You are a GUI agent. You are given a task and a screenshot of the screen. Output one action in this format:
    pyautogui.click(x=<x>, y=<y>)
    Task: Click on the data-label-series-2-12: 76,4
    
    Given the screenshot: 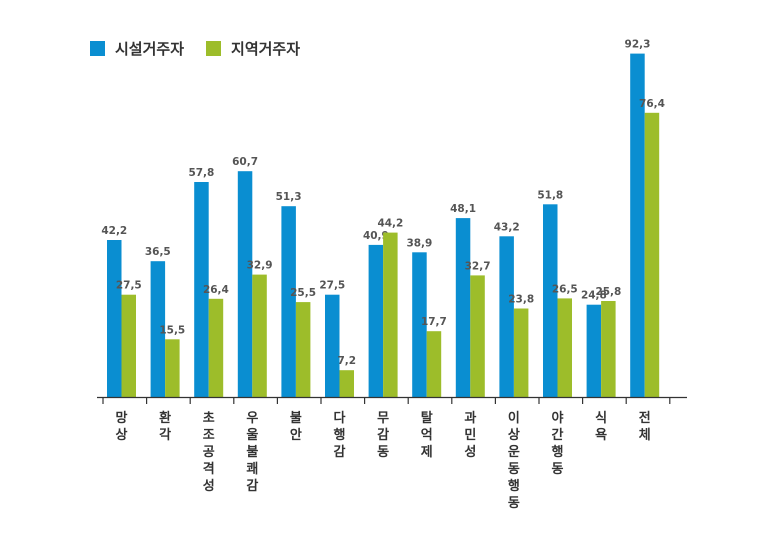 What is the action you would take?
    pyautogui.click(x=652, y=104)
    